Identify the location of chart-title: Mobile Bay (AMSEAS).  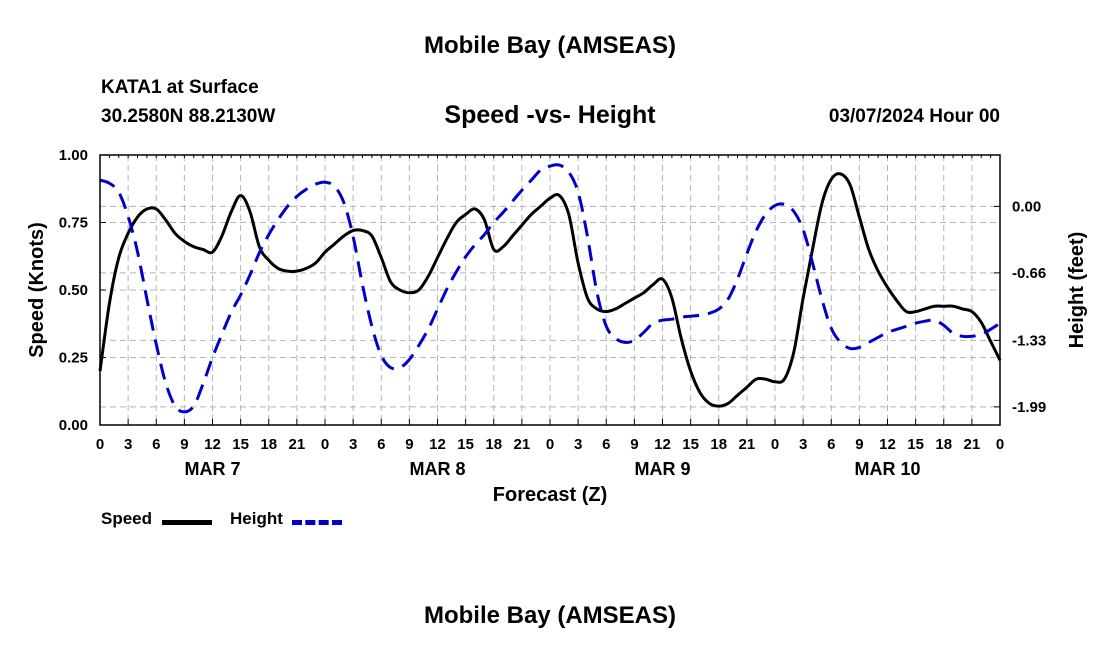
(550, 45).